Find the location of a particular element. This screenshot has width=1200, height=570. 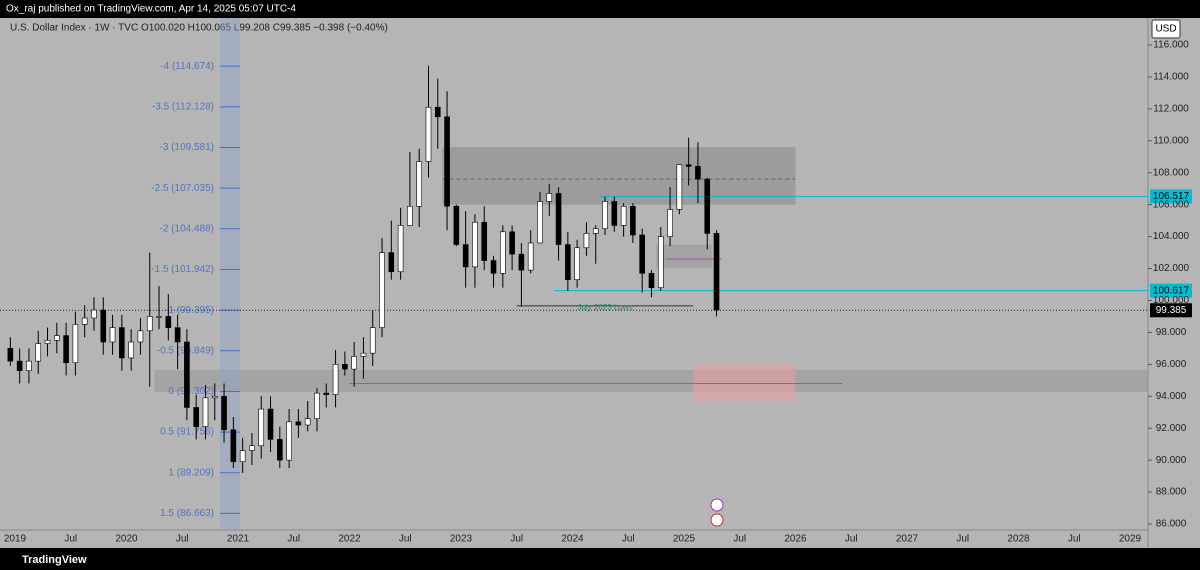

highlight-band is located at coordinates (230, 274).